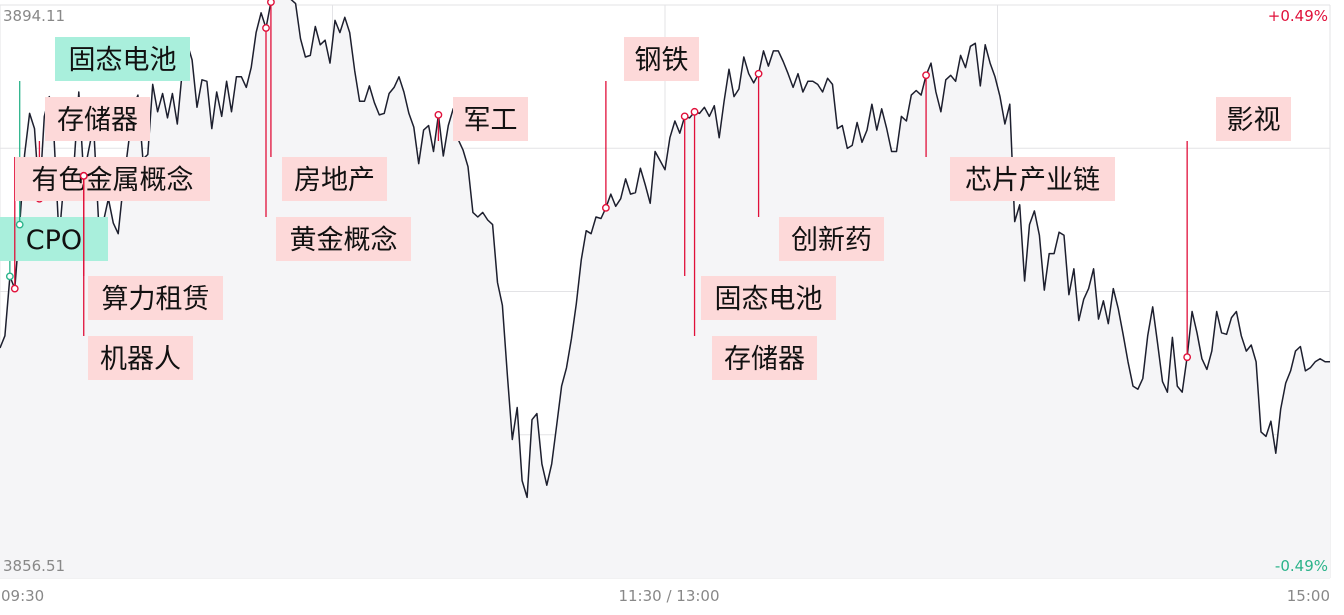 The width and height of the screenshot is (1344, 615). I want to click on tag-label: 芯片产业链, so click(1032, 180).